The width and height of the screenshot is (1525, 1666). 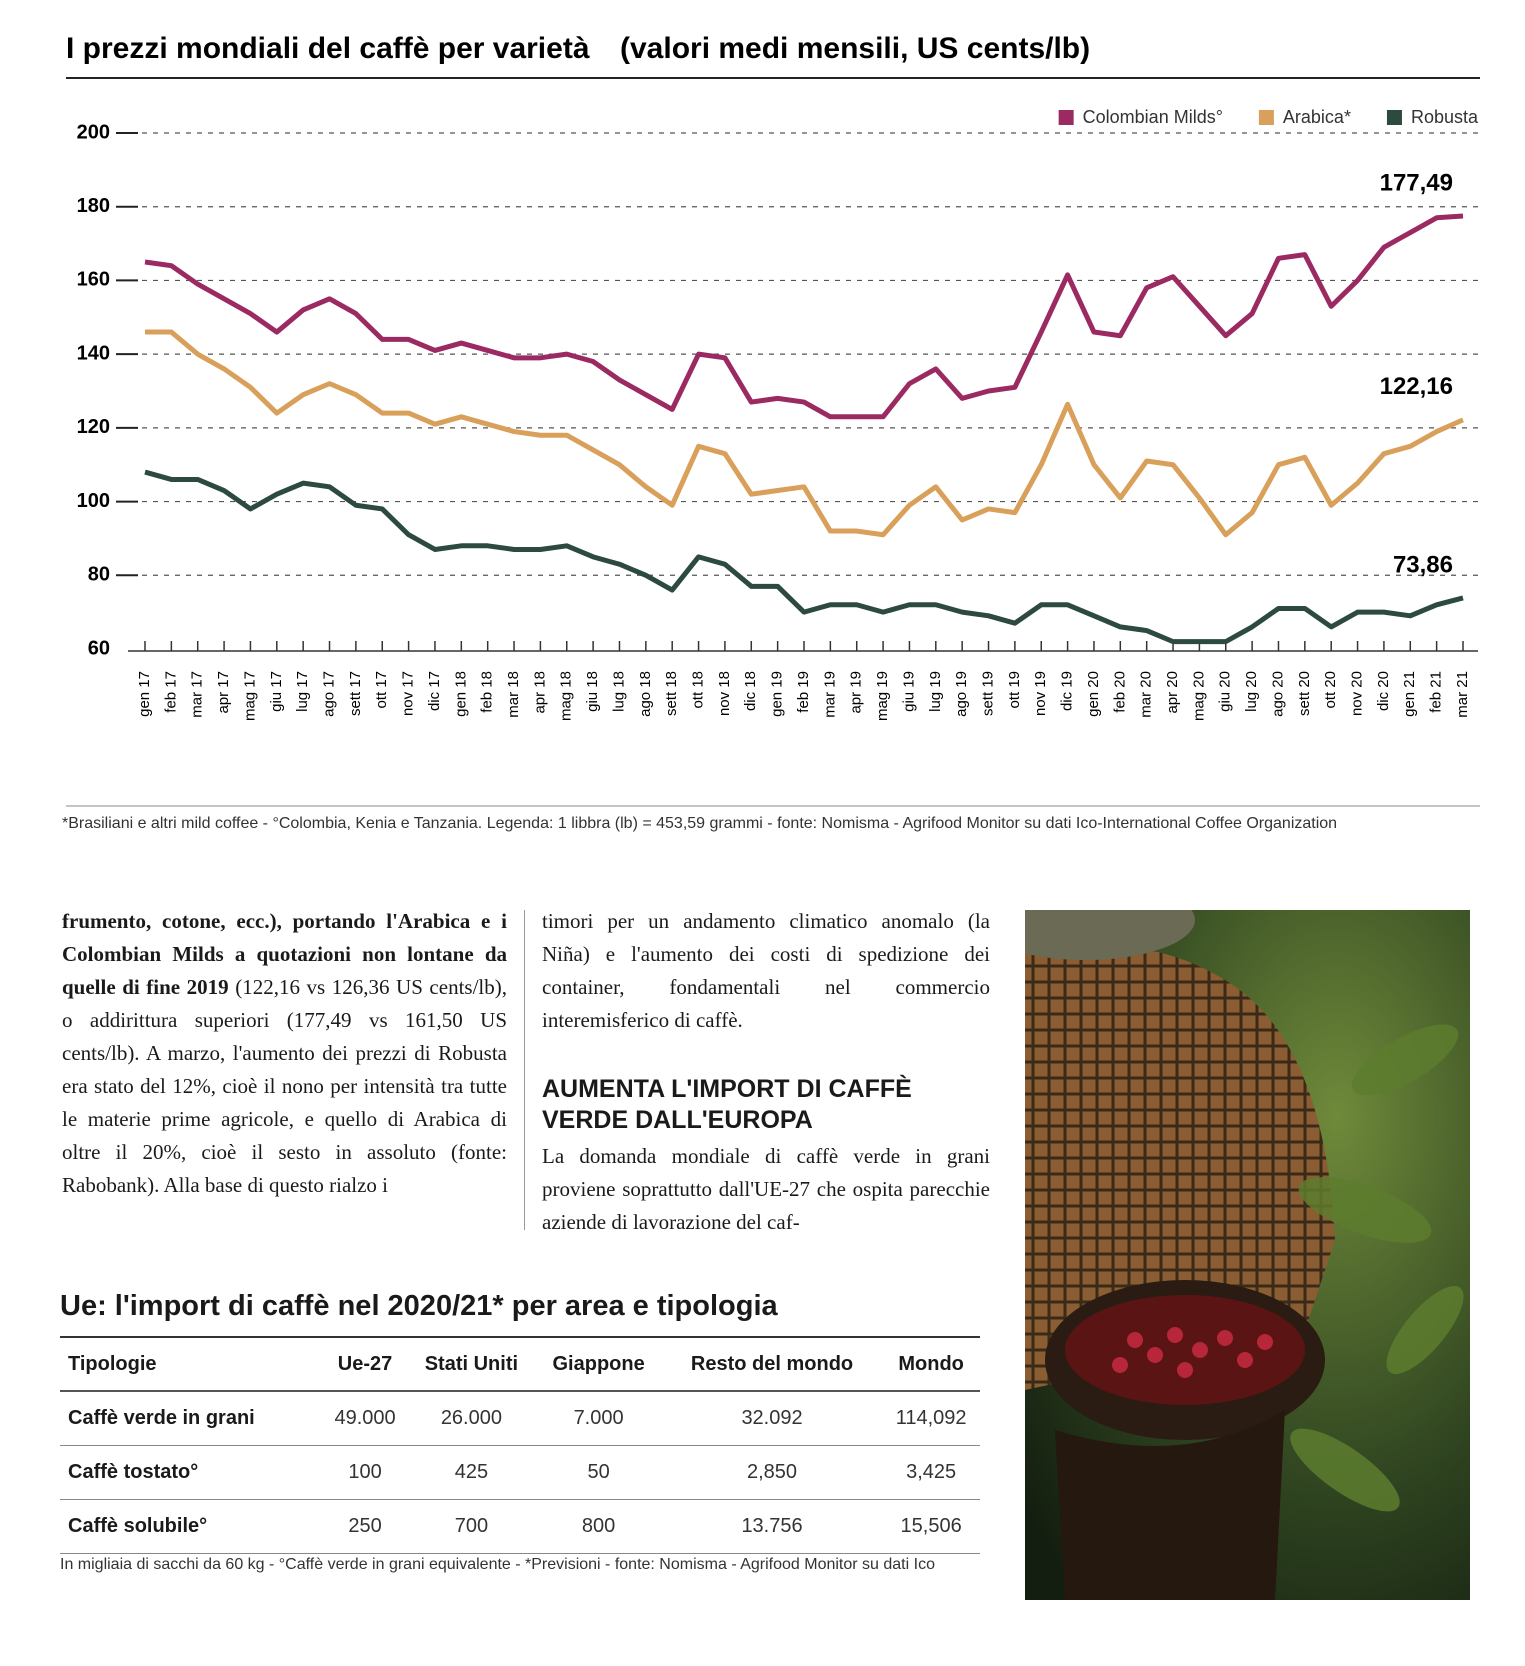 I want to click on table-cell: Caffè solubile°, so click(x=191, y=1526).